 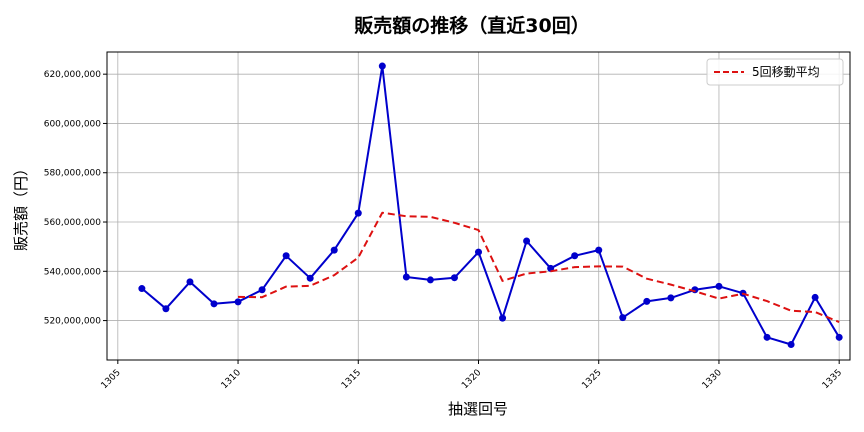 I want to click on legend-box, so click(x=775, y=72).